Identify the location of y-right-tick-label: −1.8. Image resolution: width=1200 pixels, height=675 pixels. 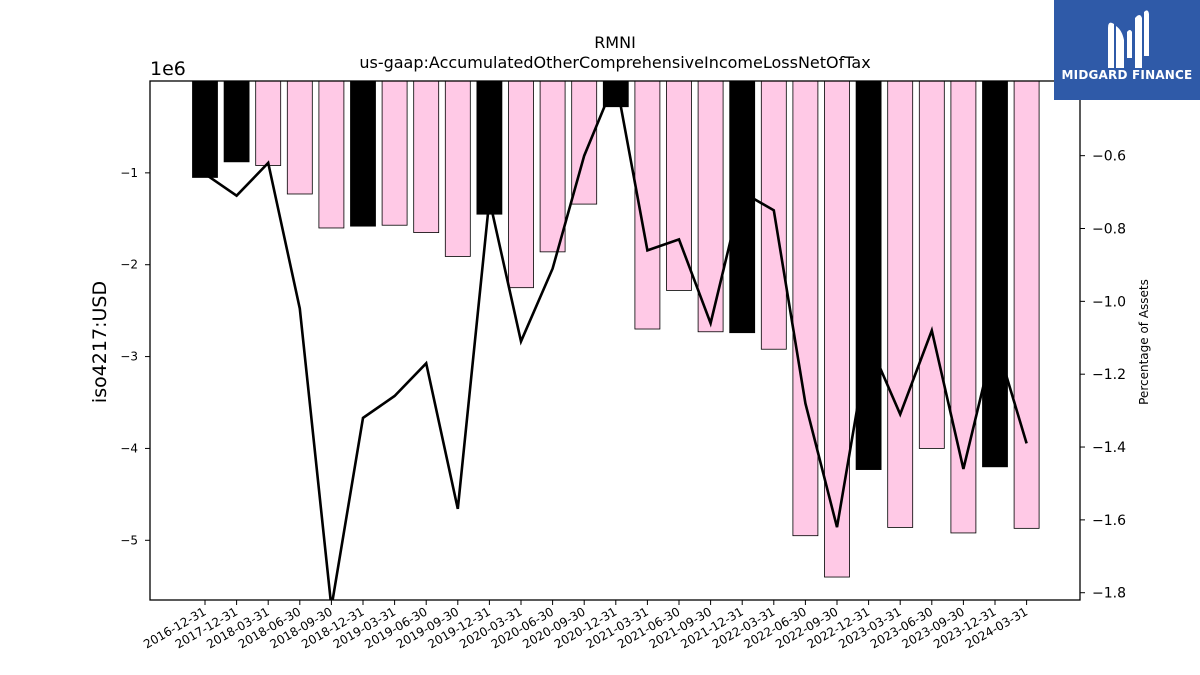
(1109, 594).